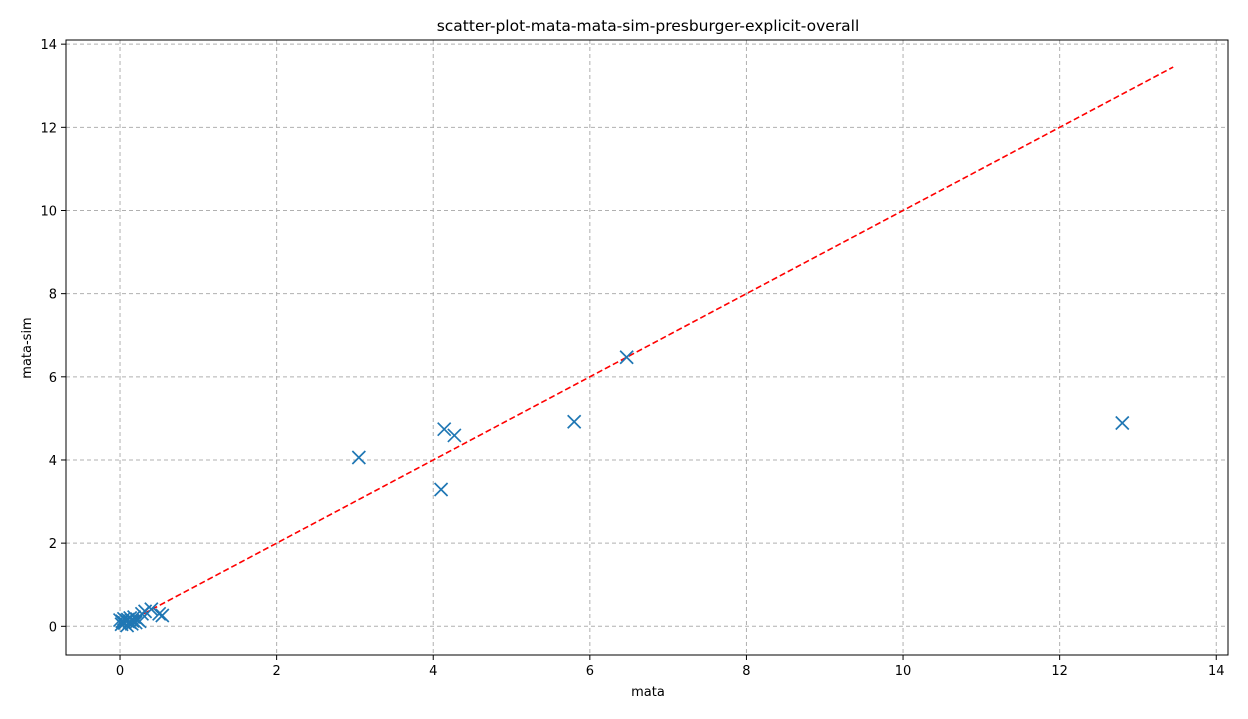  I want to click on y-tick-label: 6, so click(53, 378).